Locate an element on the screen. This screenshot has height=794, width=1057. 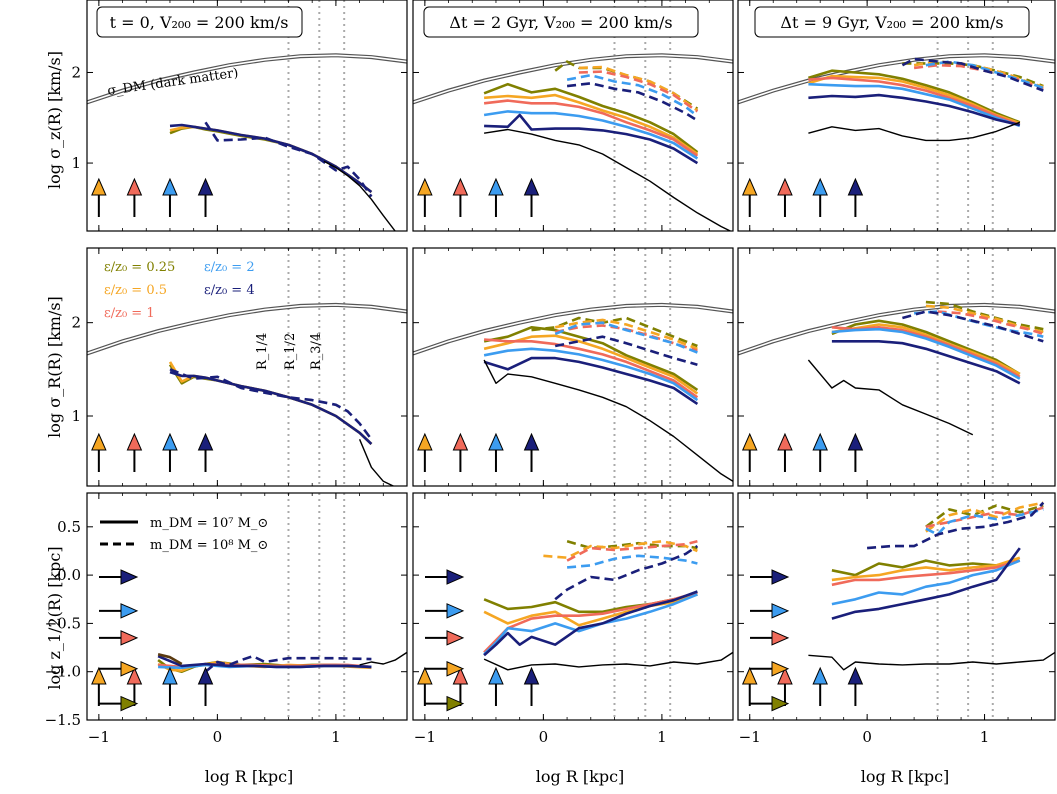
legend-mass: m_DM = 10⁷ M_⊙ m_DM = 10⁸ M_⊙ is located at coordinates (184, 534).